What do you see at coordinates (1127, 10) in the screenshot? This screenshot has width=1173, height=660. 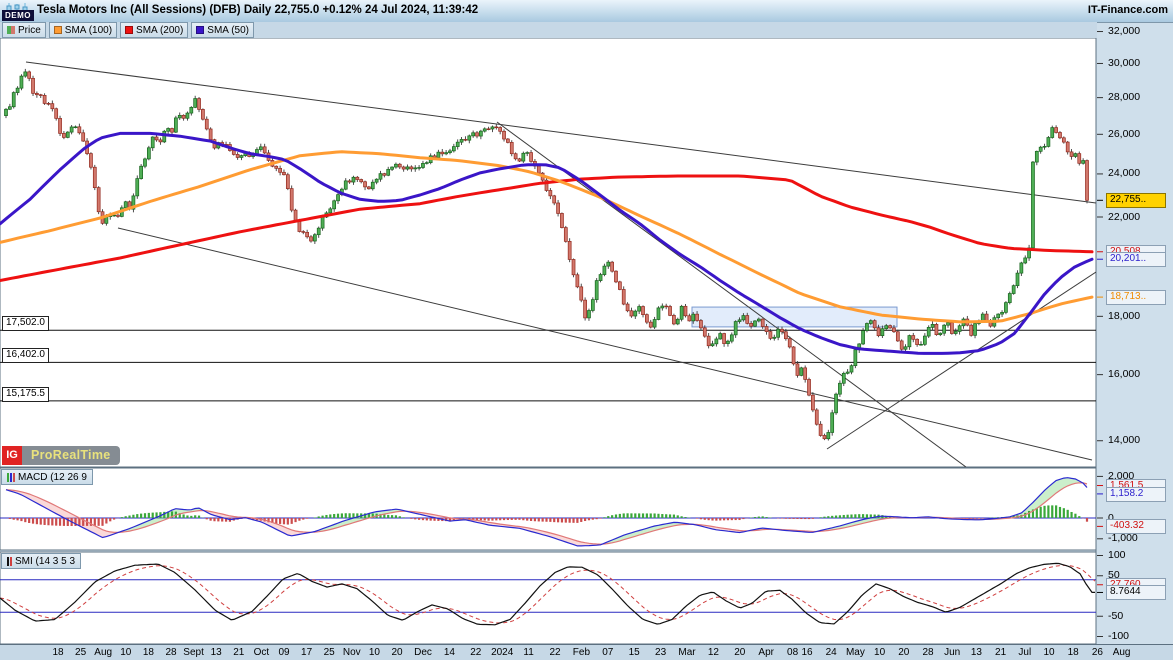 I see `brand-link: IT-Finance.com` at bounding box center [1127, 10].